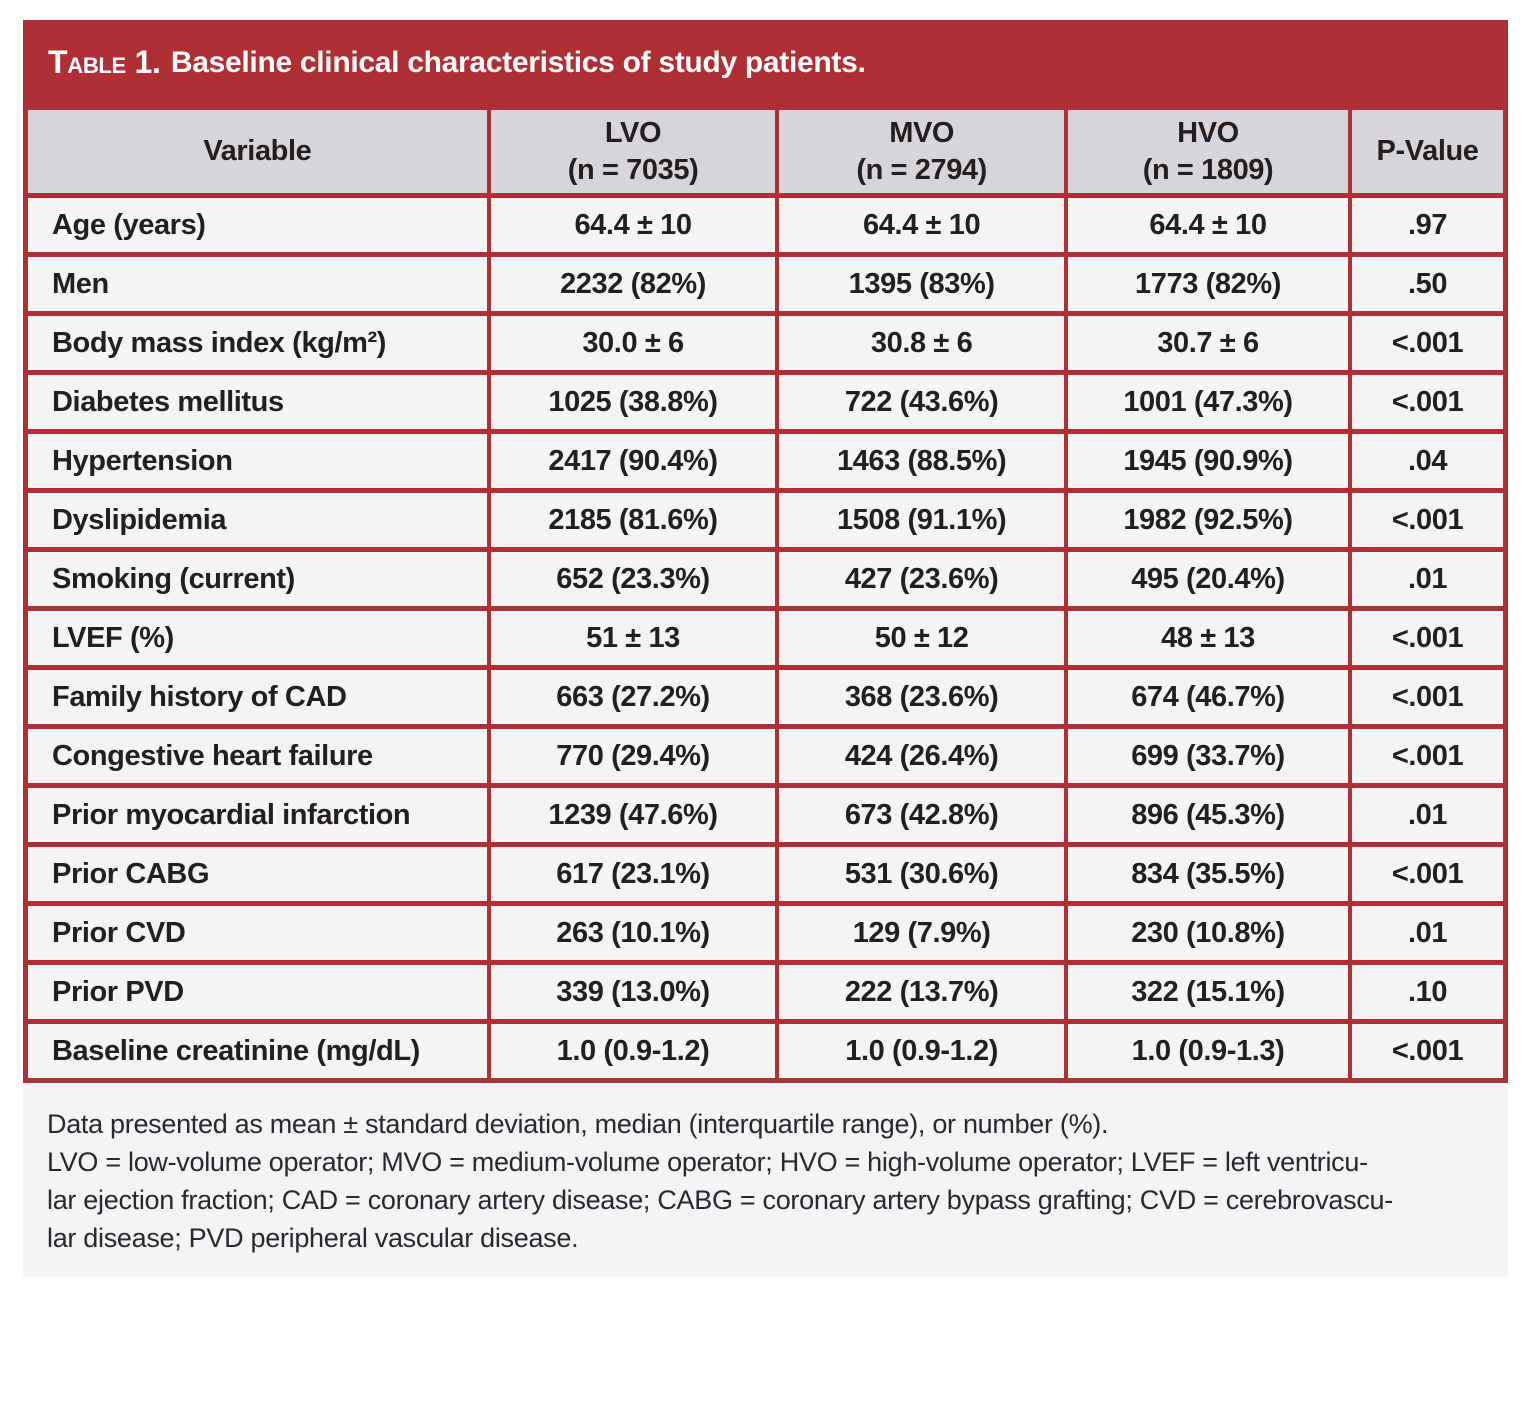  I want to click on cell-pvalue: .10, so click(1428, 992).